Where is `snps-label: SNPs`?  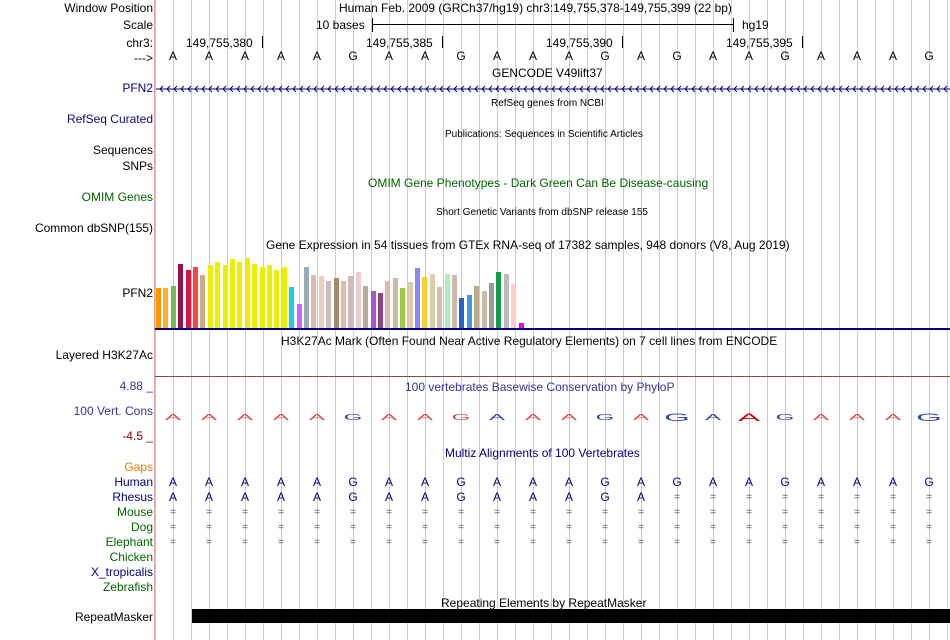
snps-label: SNPs is located at coordinates (137, 166).